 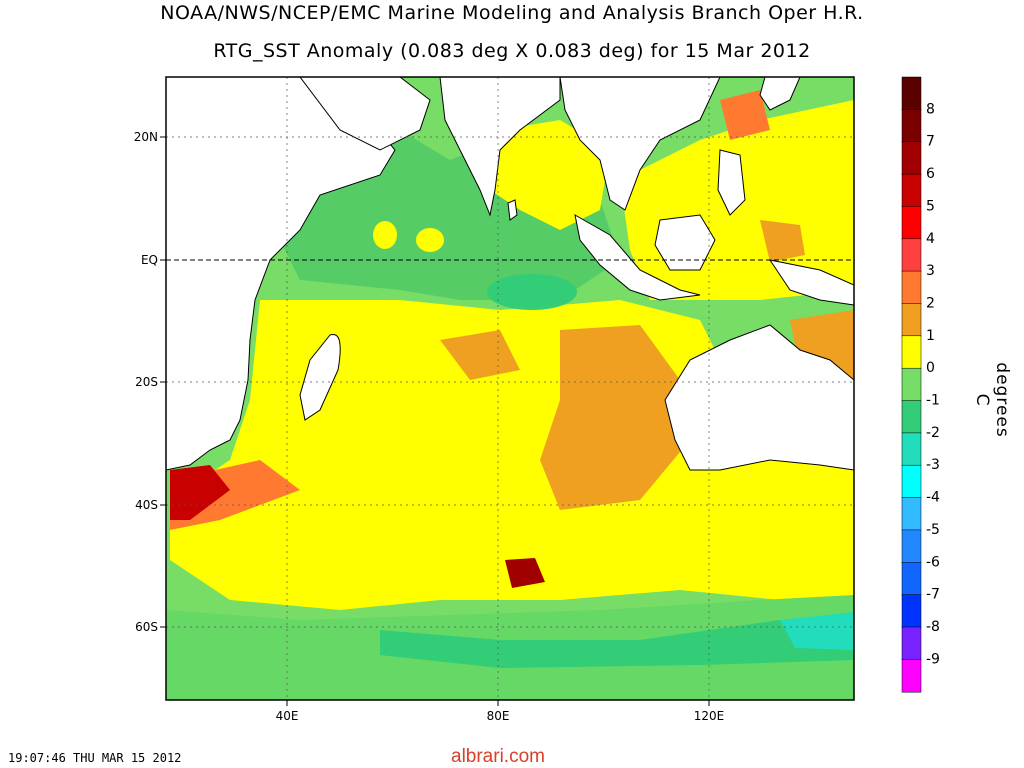 I want to click on land-new-guinea, so click(x=811, y=282).